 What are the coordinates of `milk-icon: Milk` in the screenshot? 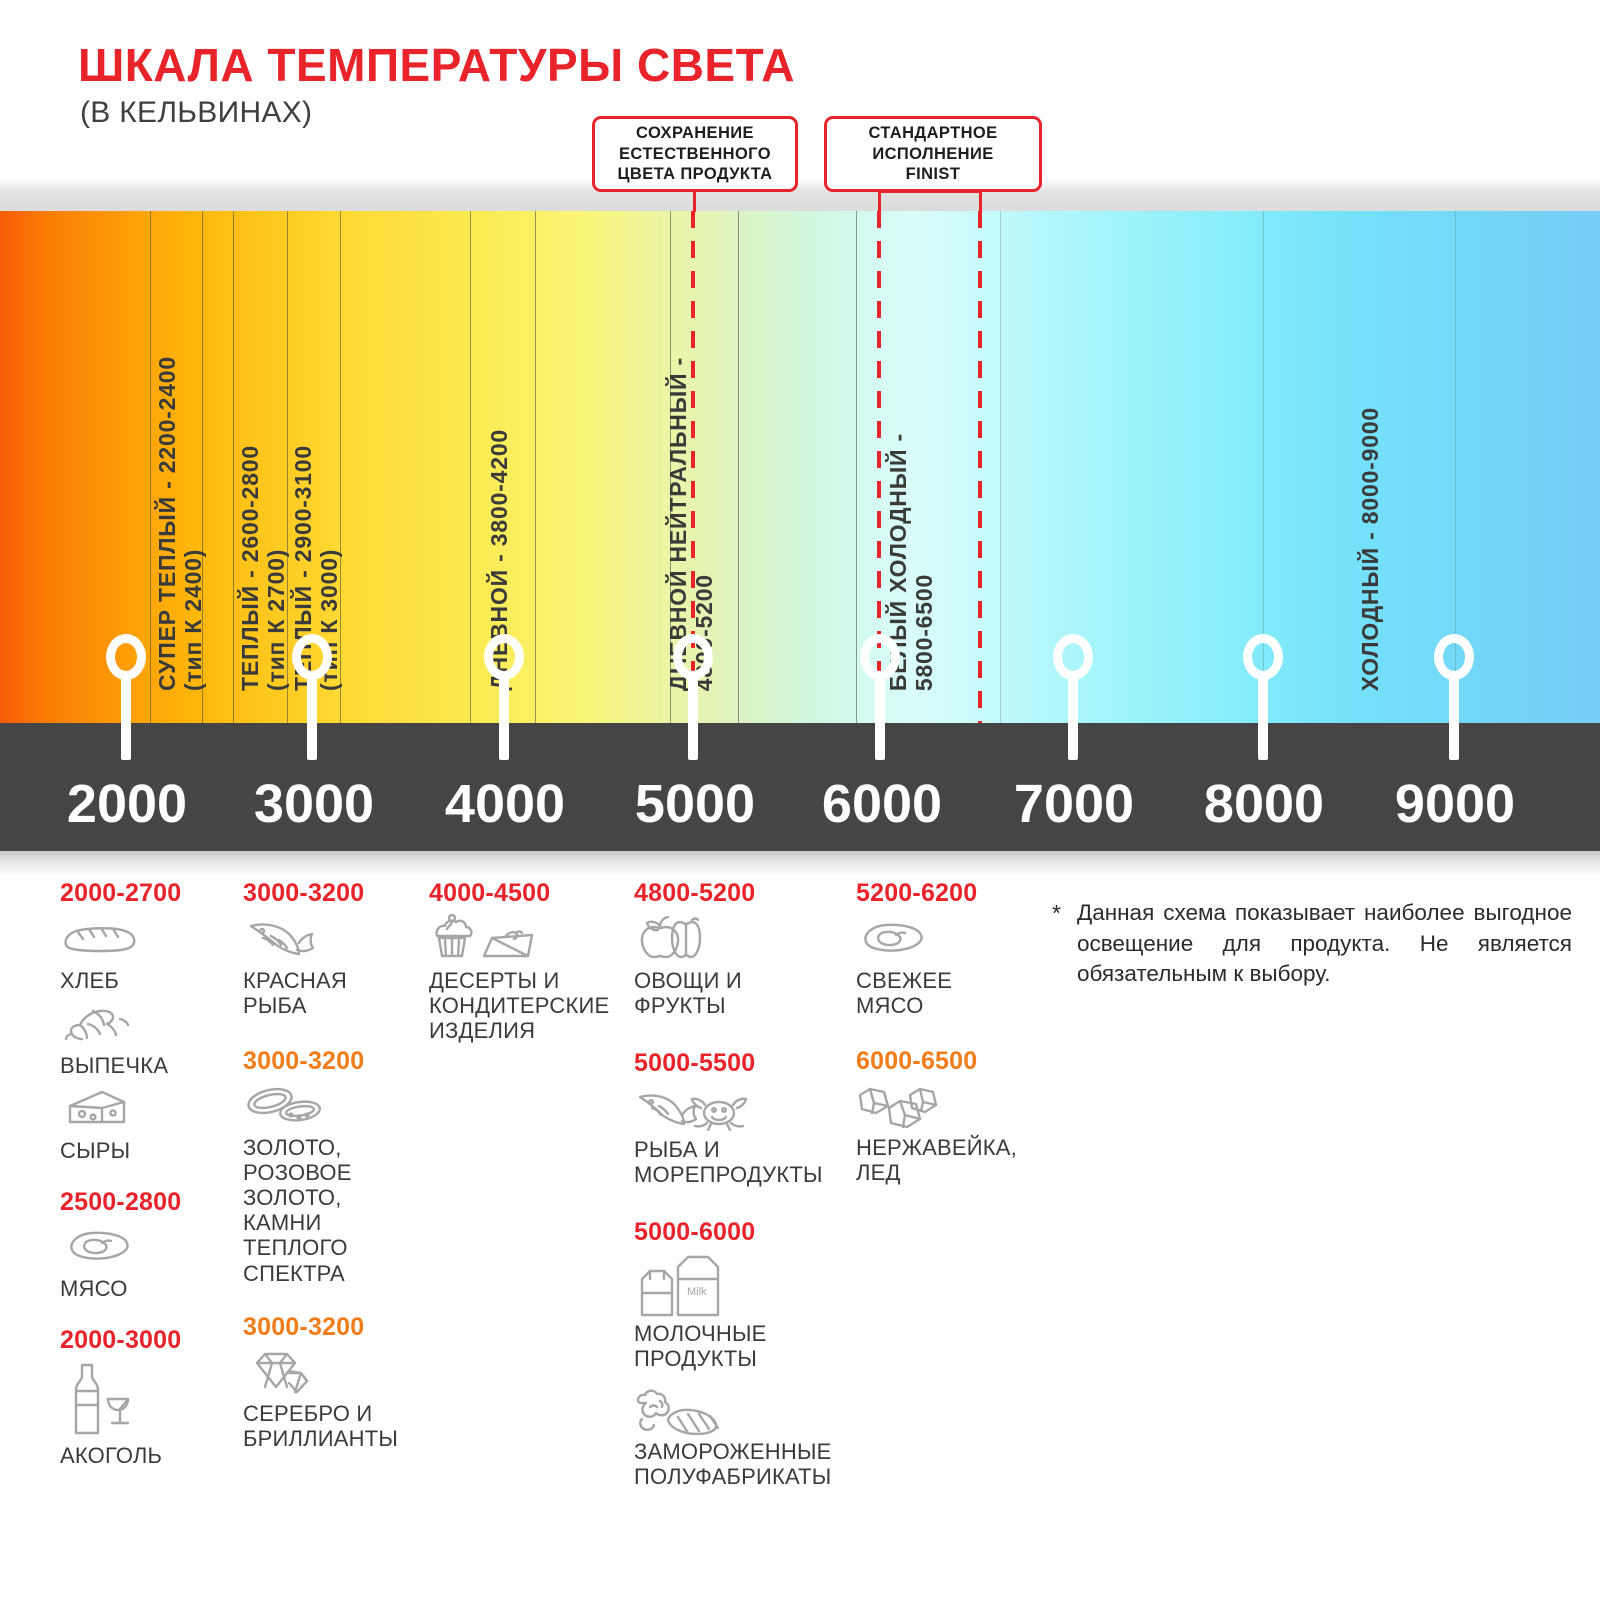 It's located at (741, 1286).